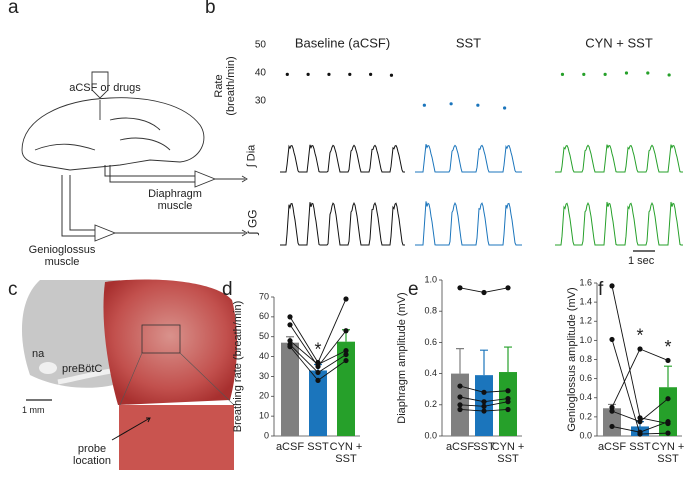 This screenshot has height=489, width=700. What do you see at coordinates (264, 376) in the screenshot?
I see `y-tick-label: 30` at bounding box center [264, 376].